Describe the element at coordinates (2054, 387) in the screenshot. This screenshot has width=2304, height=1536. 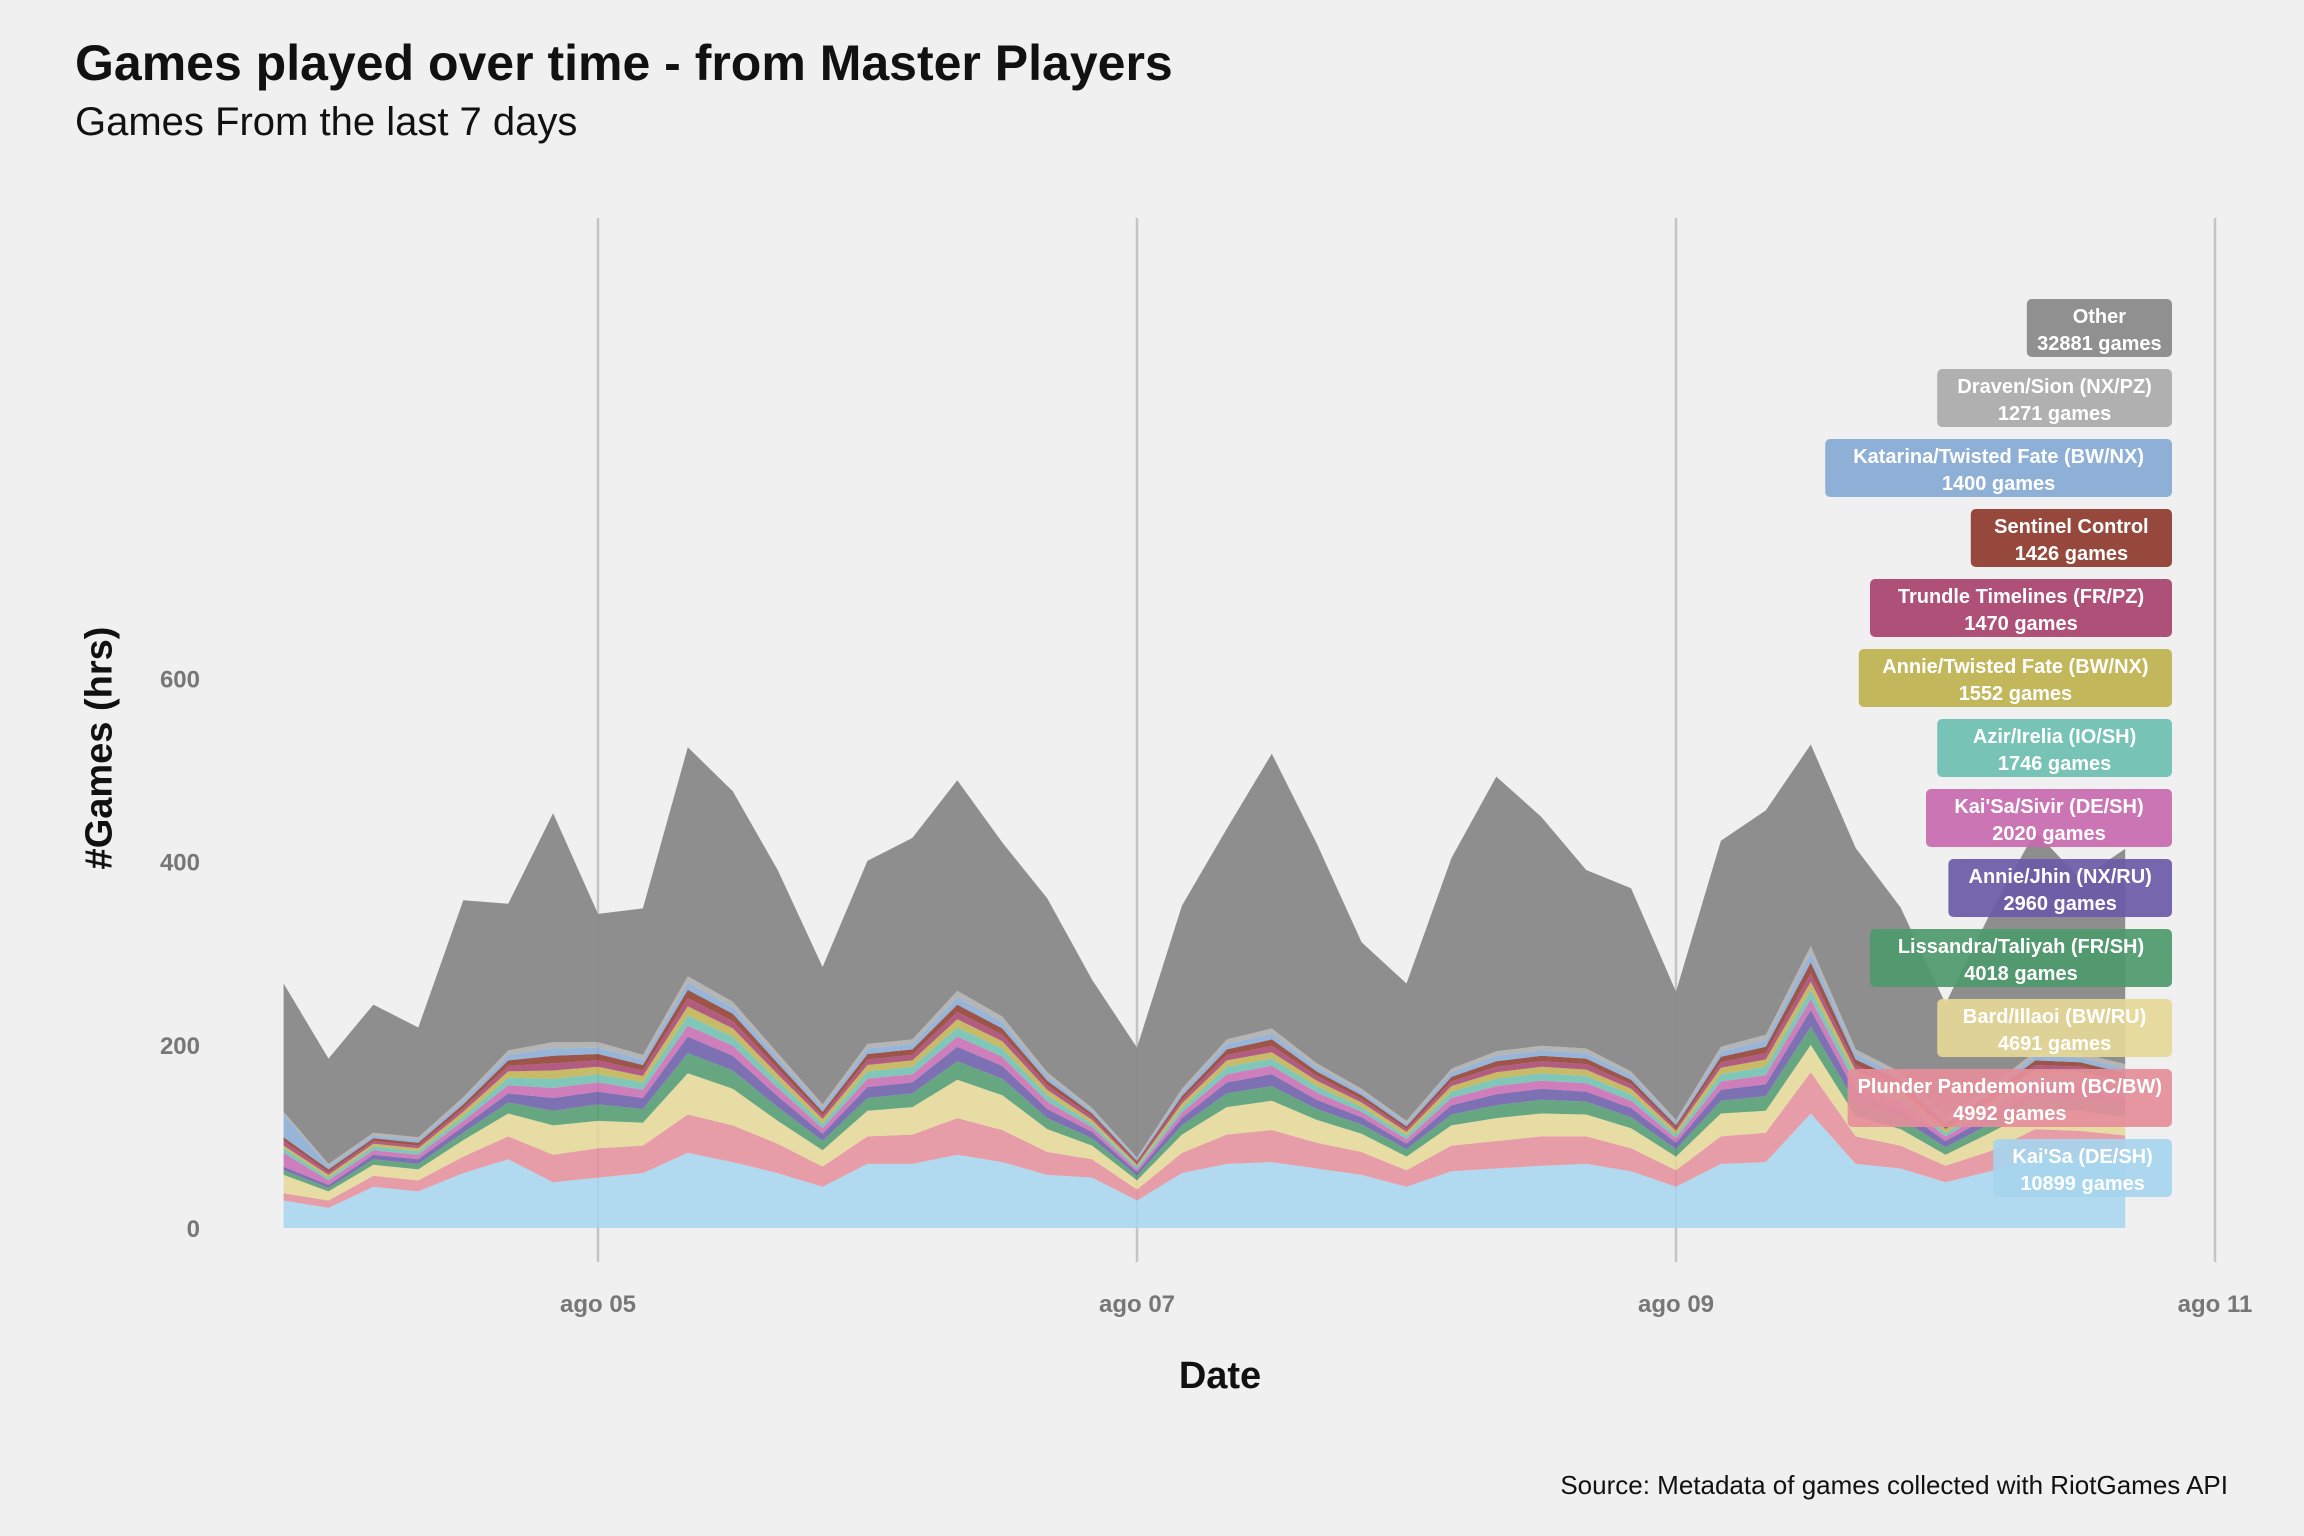
I see `series-label-name: Draven/Sion (NX/PZ)` at that location.